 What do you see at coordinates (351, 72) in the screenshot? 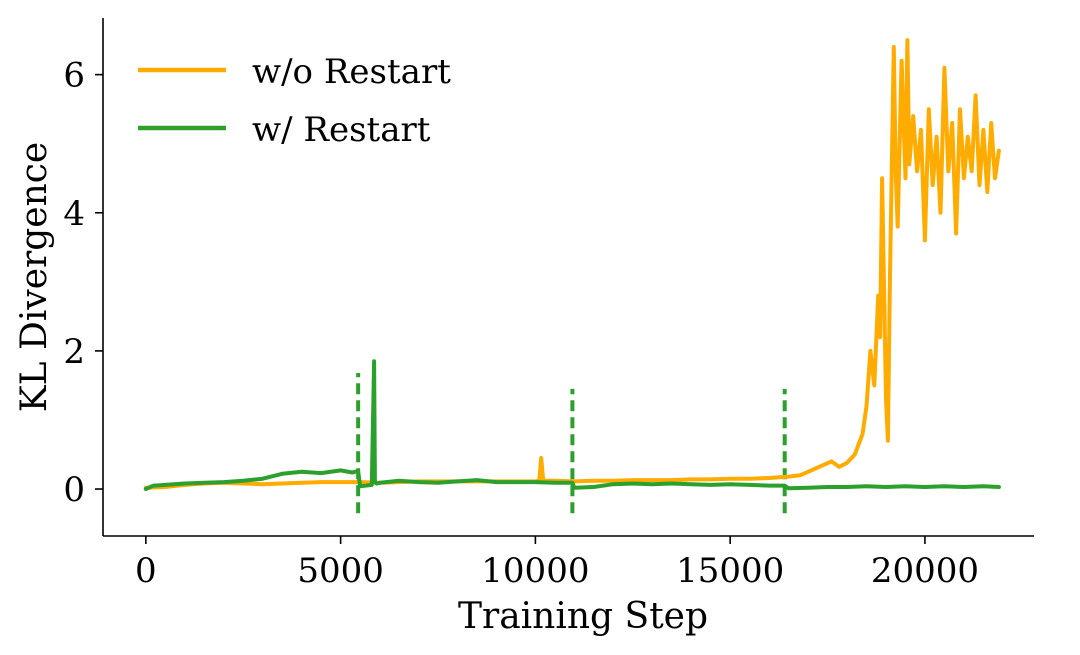
I see `legend-label-wo-restart: w/o Restart` at bounding box center [351, 72].